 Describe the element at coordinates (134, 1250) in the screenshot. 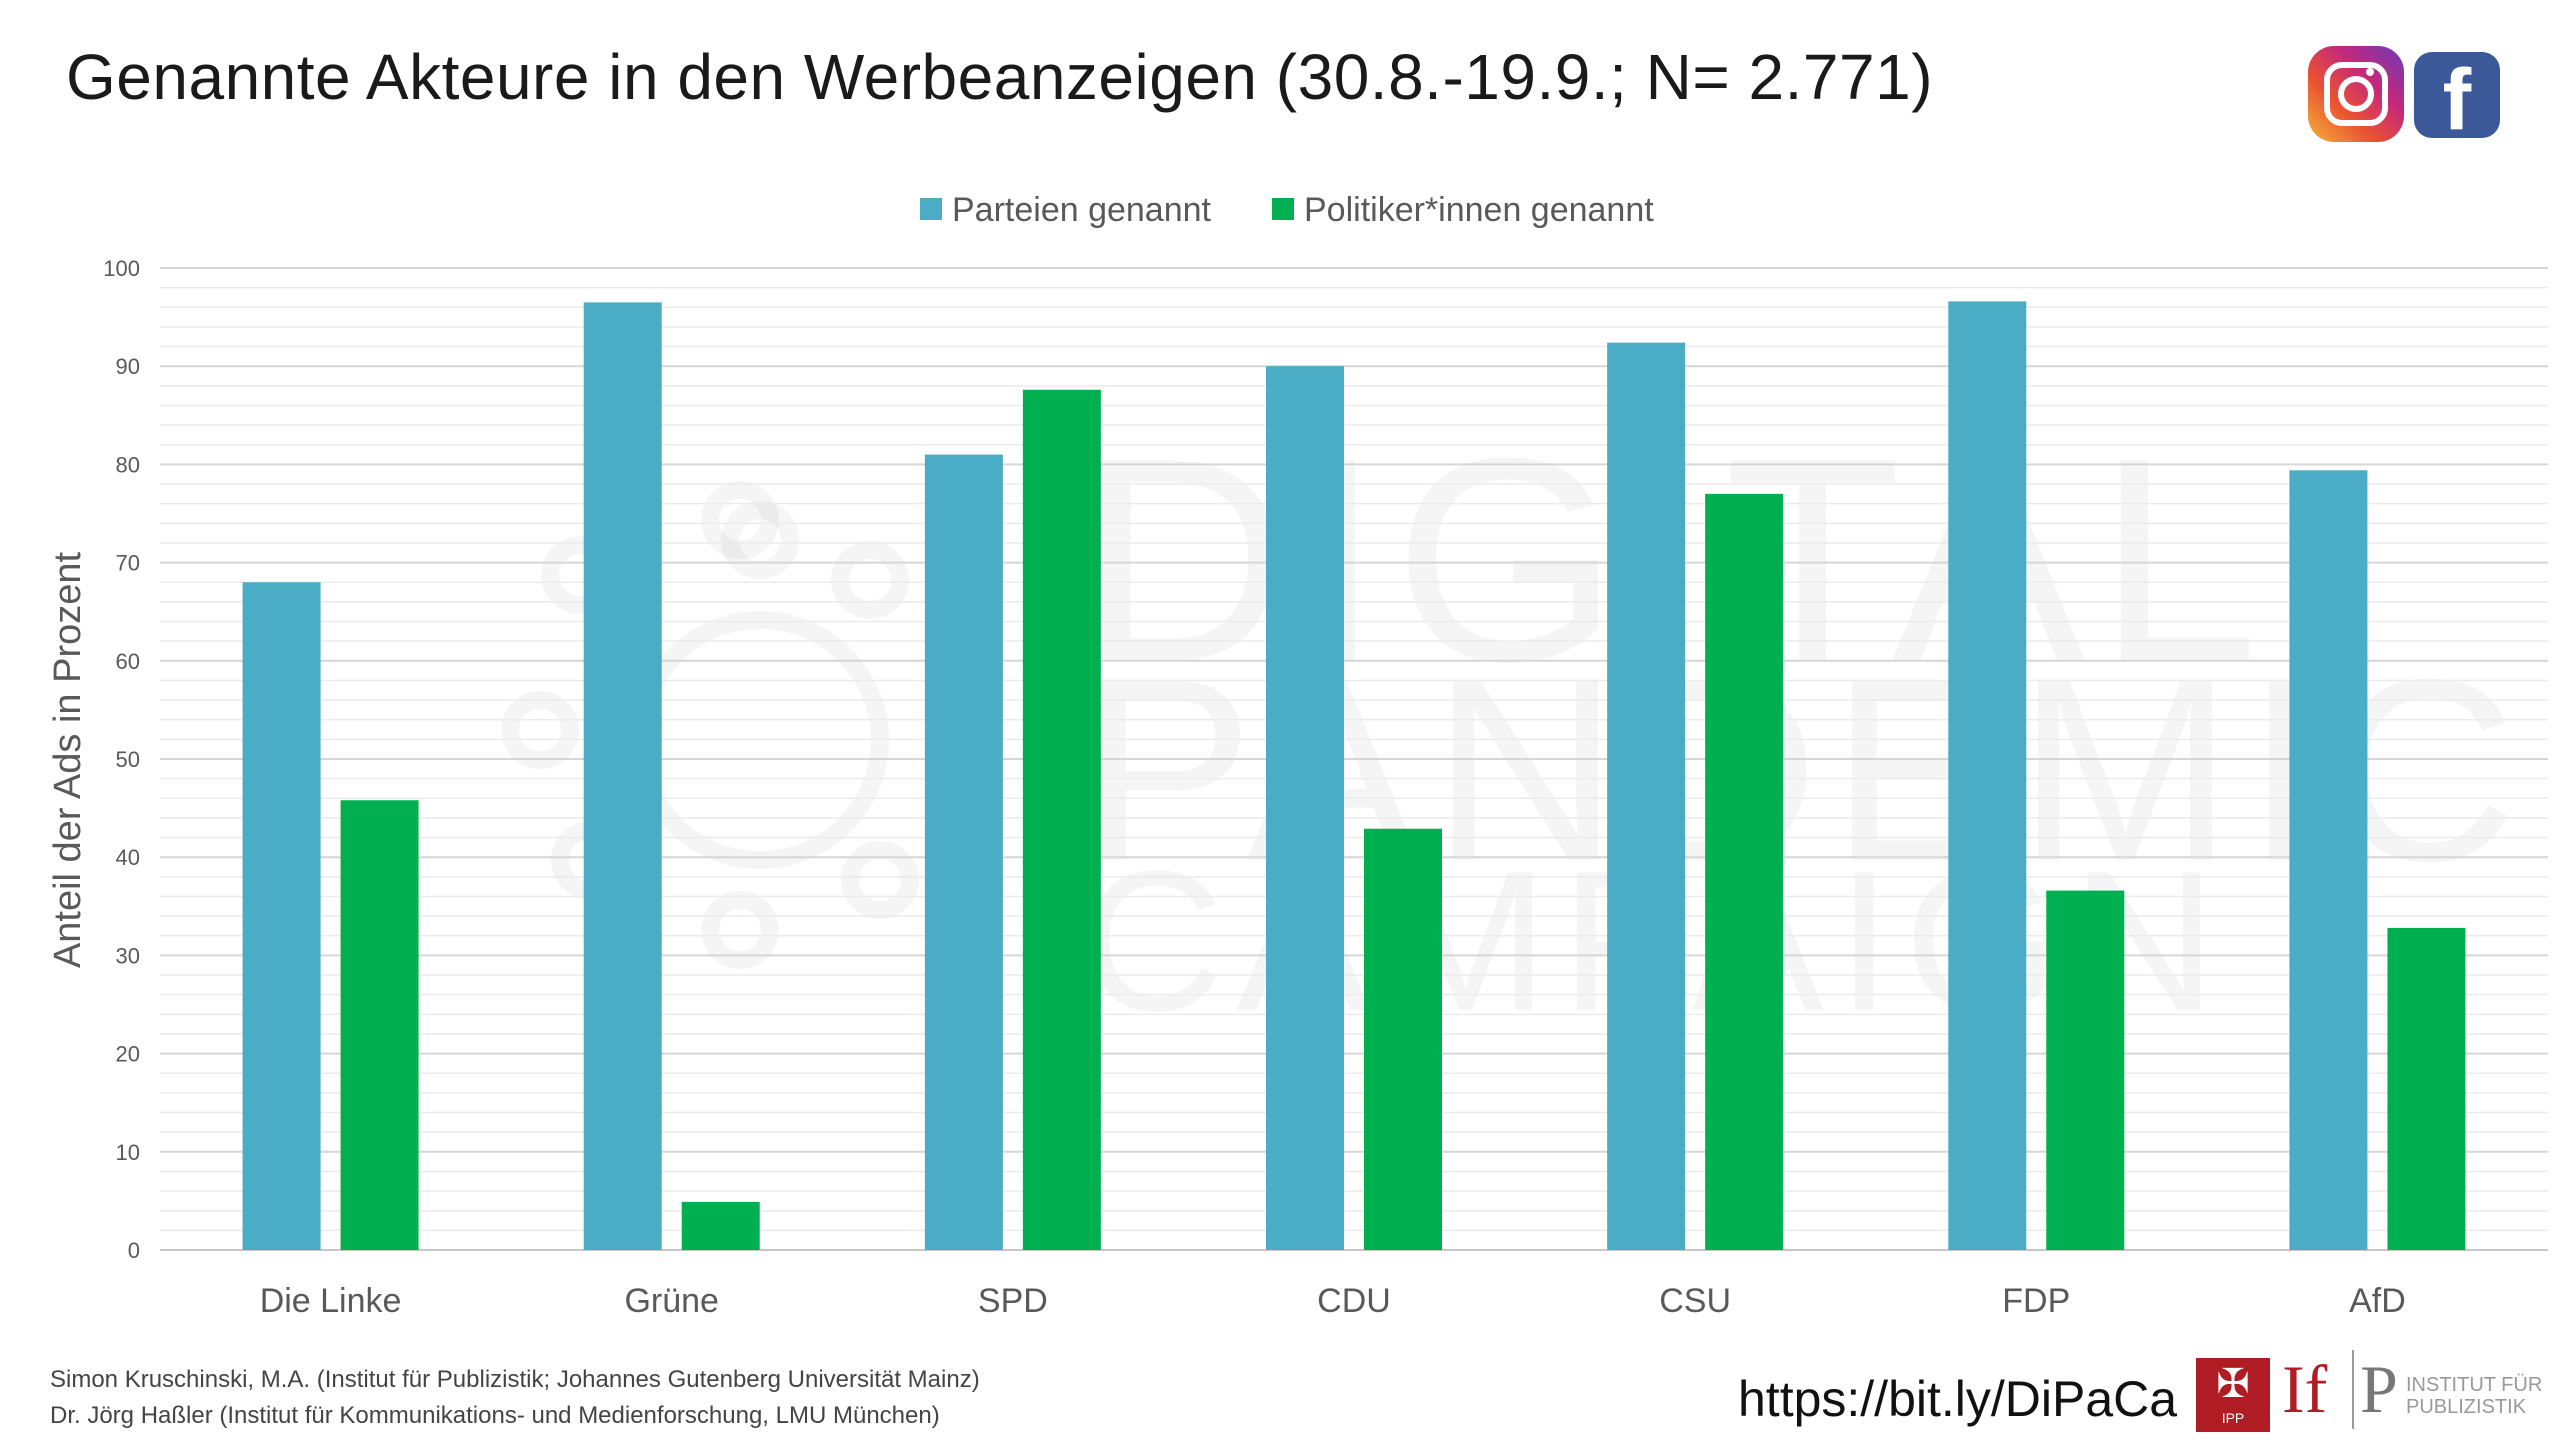

I see `y-tick-label: 0` at that location.